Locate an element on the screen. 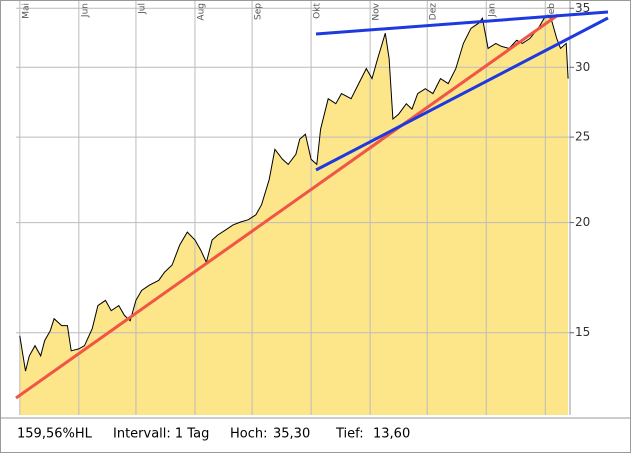  y-tick-label: 20 is located at coordinates (582, 222).